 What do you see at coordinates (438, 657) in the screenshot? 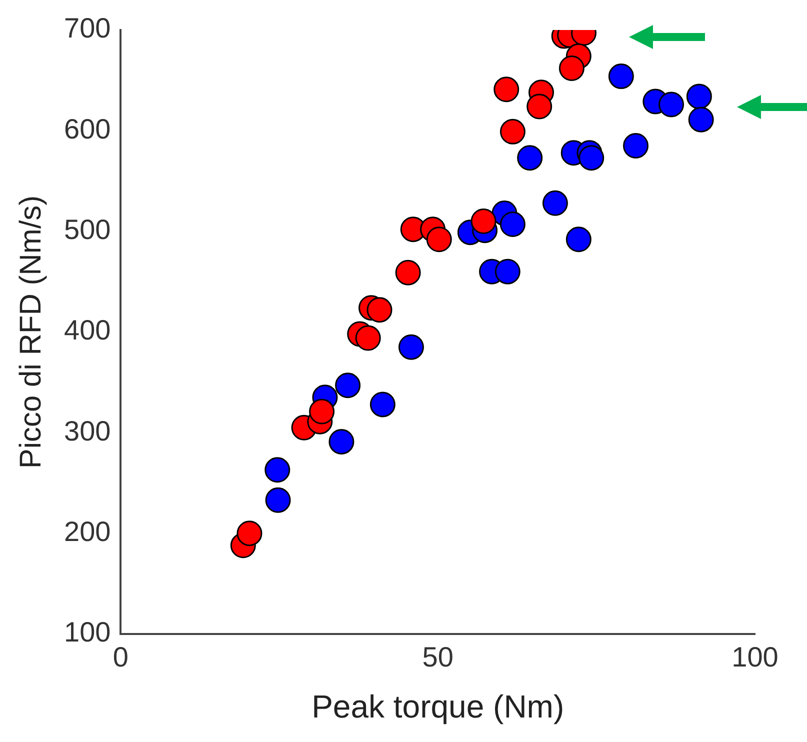
I see `x-tick-label: 50` at bounding box center [438, 657].